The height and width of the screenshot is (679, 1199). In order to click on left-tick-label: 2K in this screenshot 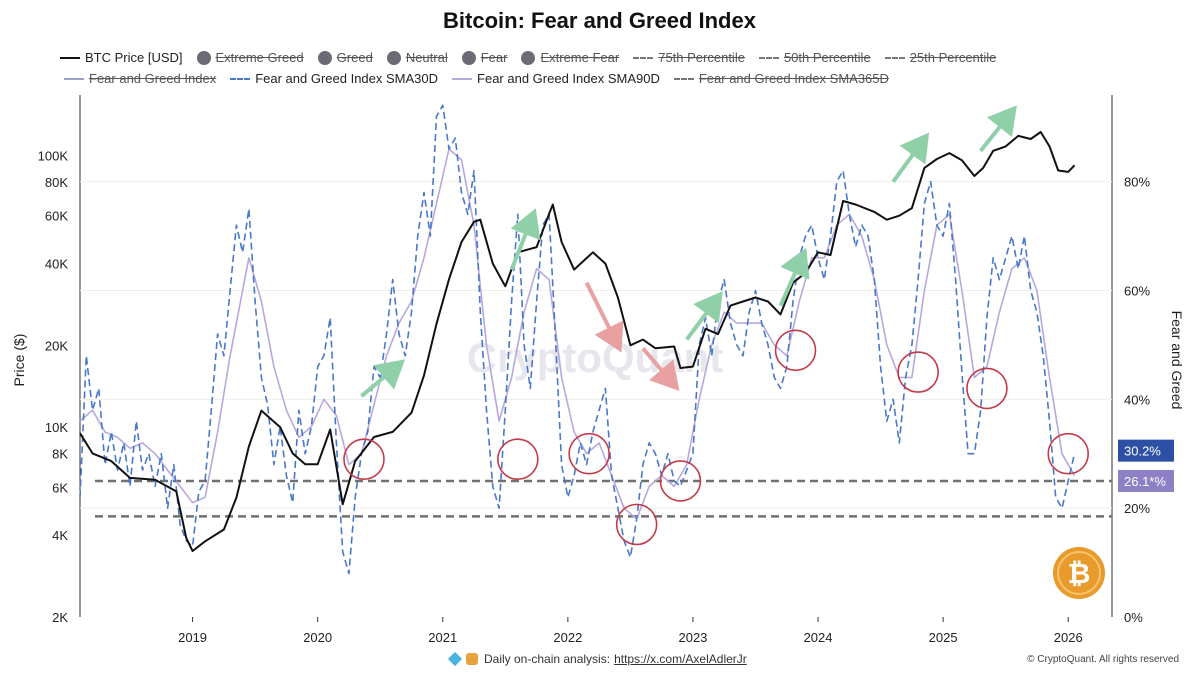, I will do `click(60, 617)`.